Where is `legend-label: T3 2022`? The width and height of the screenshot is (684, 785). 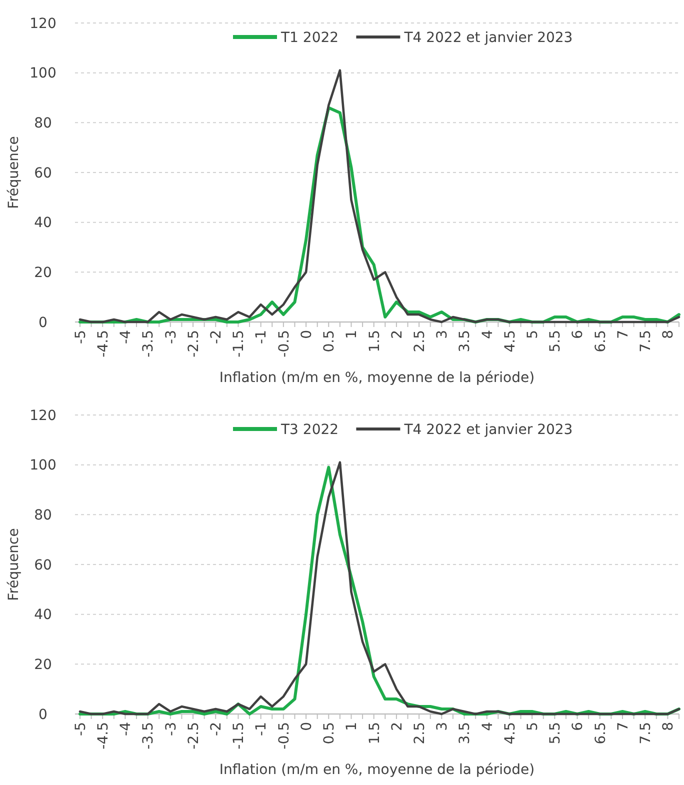 legend-label: T3 2022 is located at coordinates (309, 430).